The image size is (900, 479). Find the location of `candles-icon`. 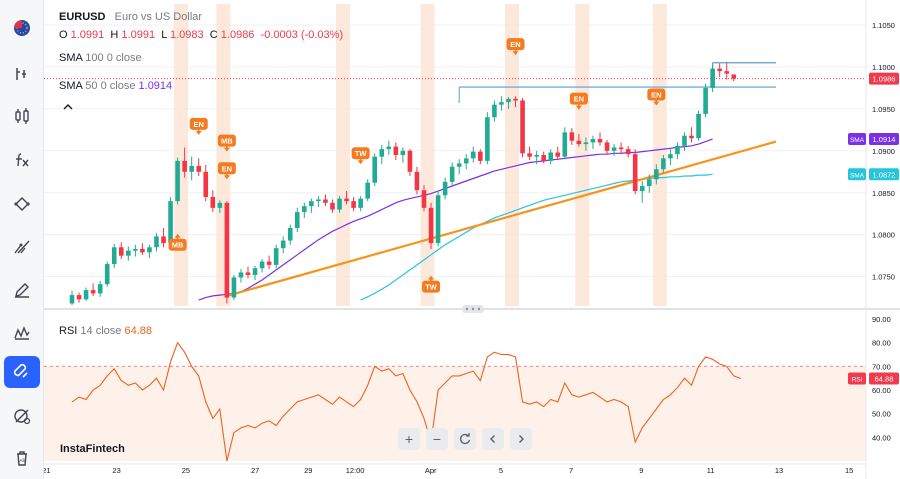

candles-icon is located at coordinates (22, 116).